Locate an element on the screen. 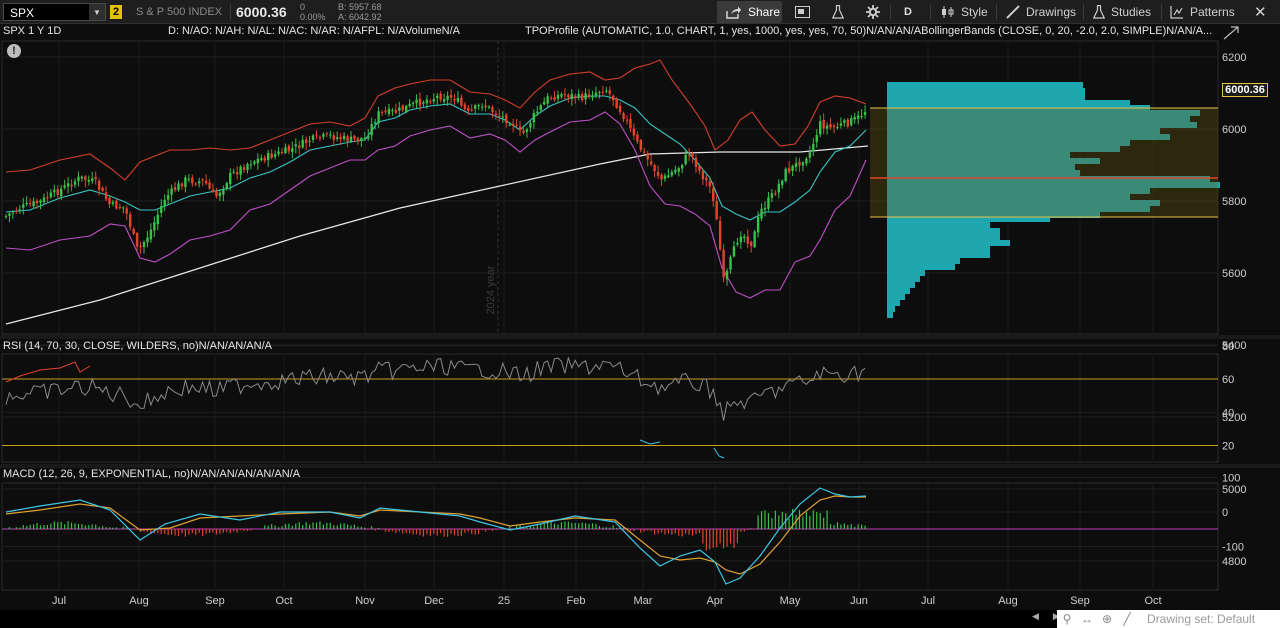  studies-button: Studies is located at coordinates (1122, 12).